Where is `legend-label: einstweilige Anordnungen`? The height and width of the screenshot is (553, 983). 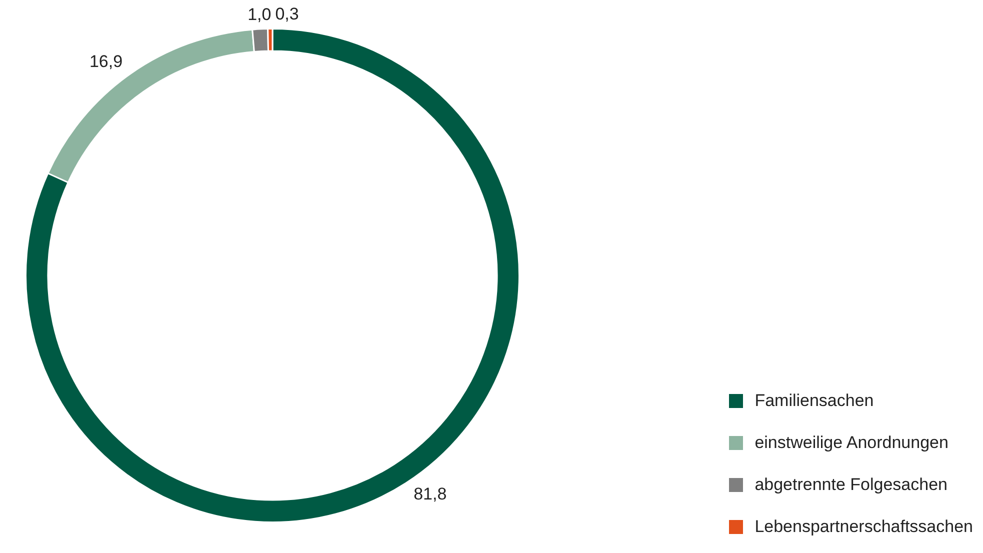 legend-label: einstweilige Anordnungen is located at coordinates (851, 443).